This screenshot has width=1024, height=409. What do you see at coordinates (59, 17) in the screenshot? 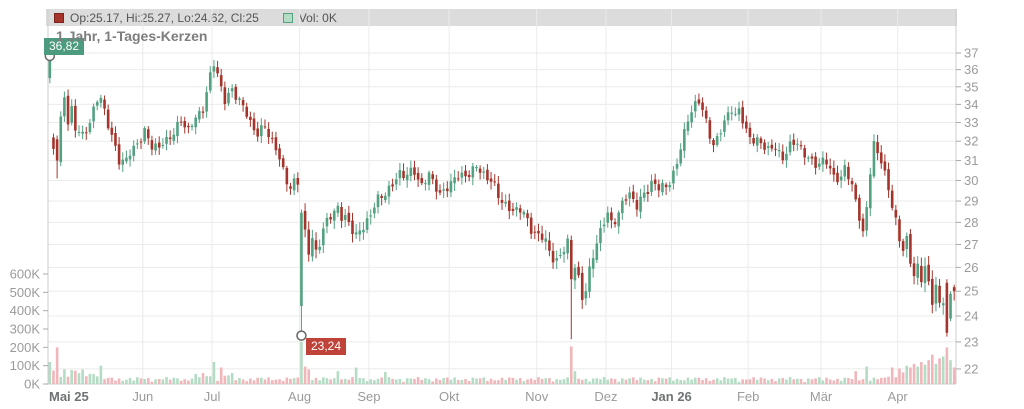
I see `ohlc-legend-swatch-icon` at bounding box center [59, 17].